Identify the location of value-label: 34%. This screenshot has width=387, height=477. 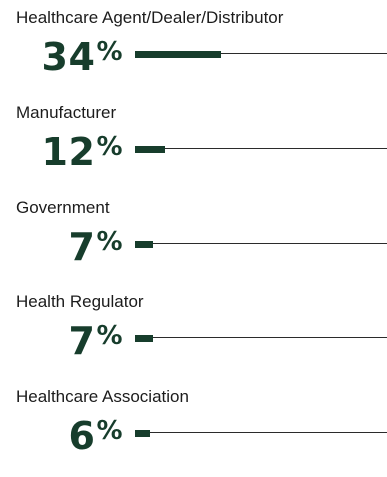
(82, 54).